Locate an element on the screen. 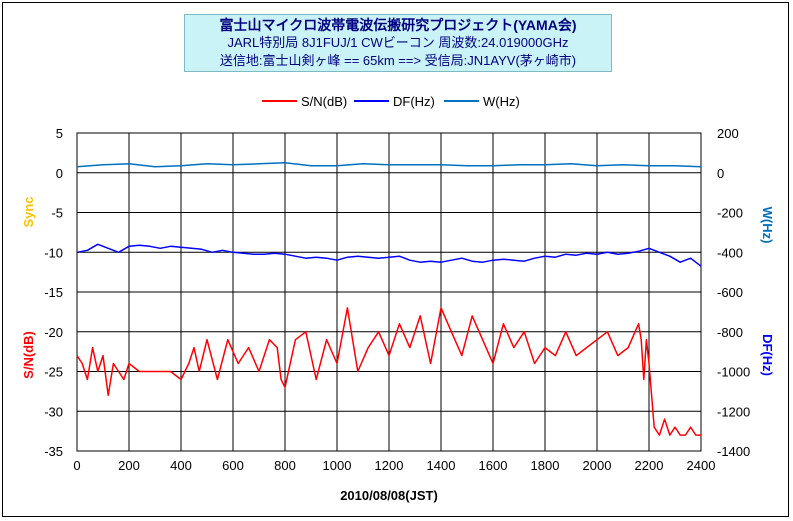  left-tick-label: 5 is located at coordinates (59, 133).